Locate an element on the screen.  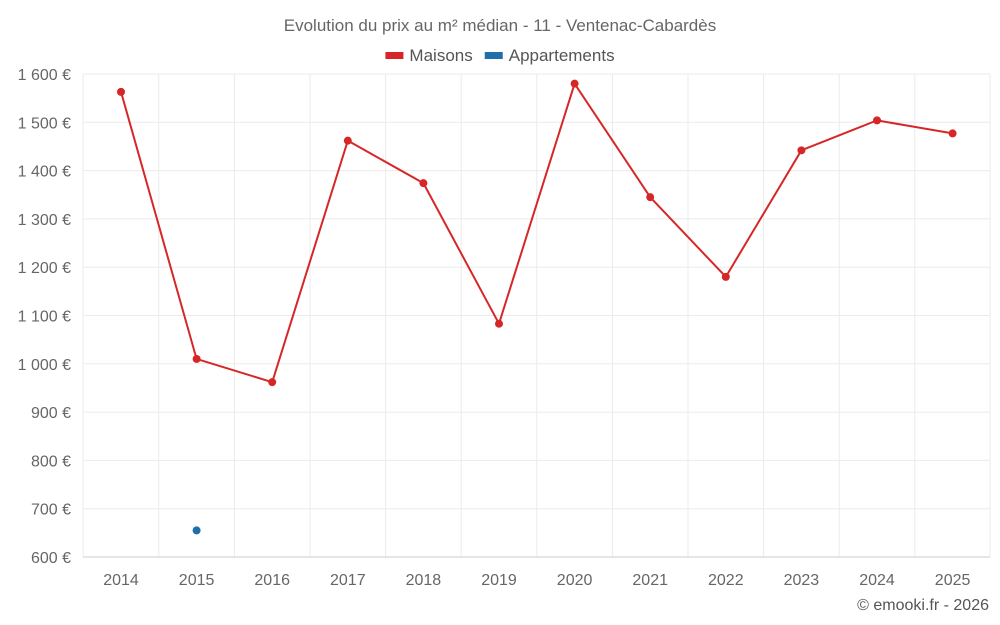
y-tick-label: 900 € is located at coordinates (51, 413).